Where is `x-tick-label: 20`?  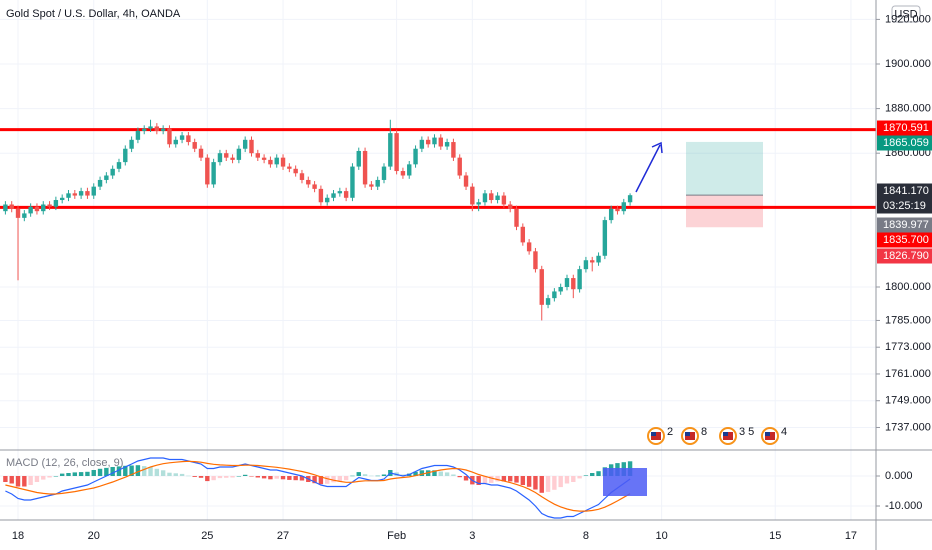
x-tick-label: 20 is located at coordinates (94, 536).